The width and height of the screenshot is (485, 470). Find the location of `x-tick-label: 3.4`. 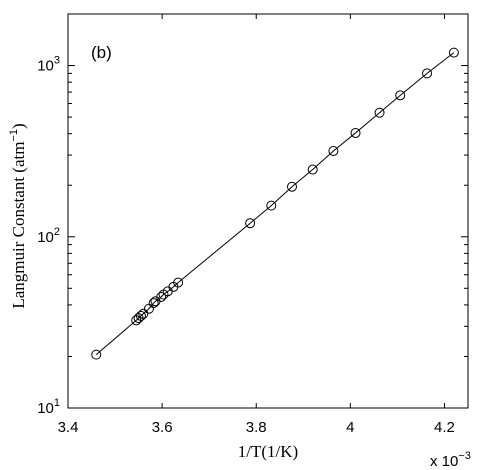

x-tick-label: 3.4 is located at coordinates (68, 427).